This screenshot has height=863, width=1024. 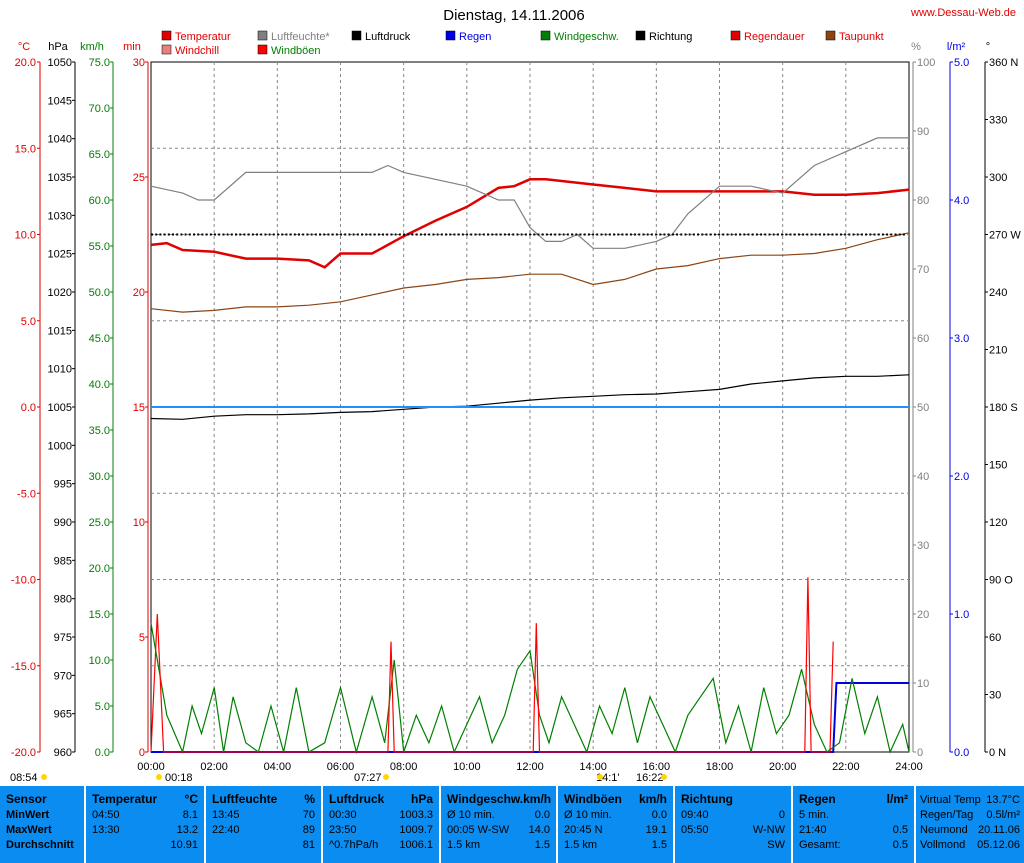 I want to click on pressure-tick-label: 995, so click(x=63, y=485).